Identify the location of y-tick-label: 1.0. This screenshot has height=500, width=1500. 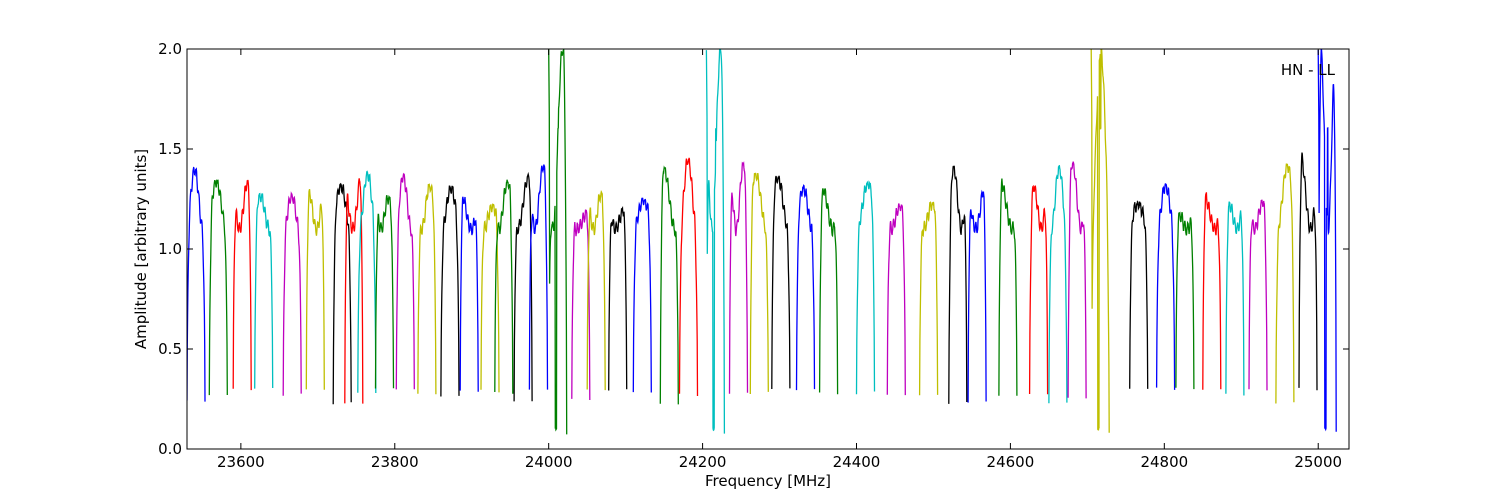
(170, 249).